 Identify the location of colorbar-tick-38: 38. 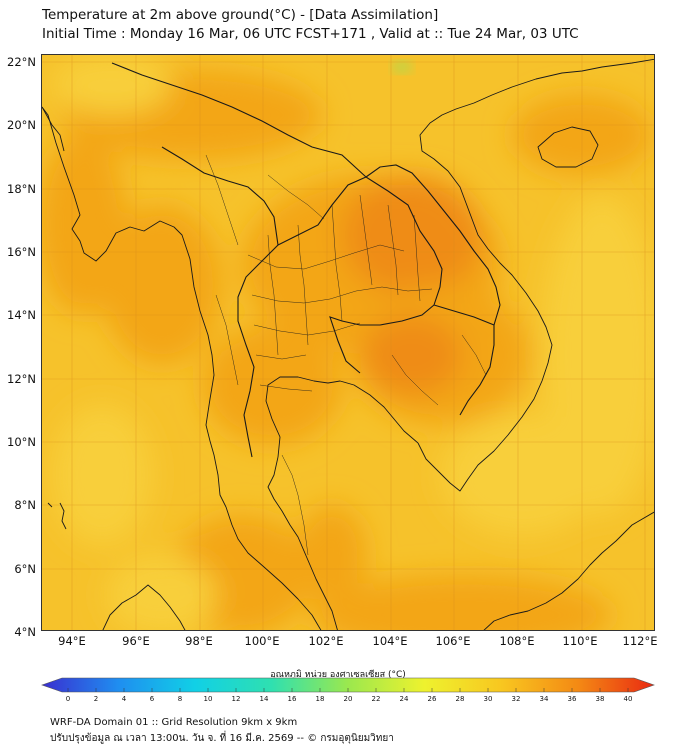
(600, 699).